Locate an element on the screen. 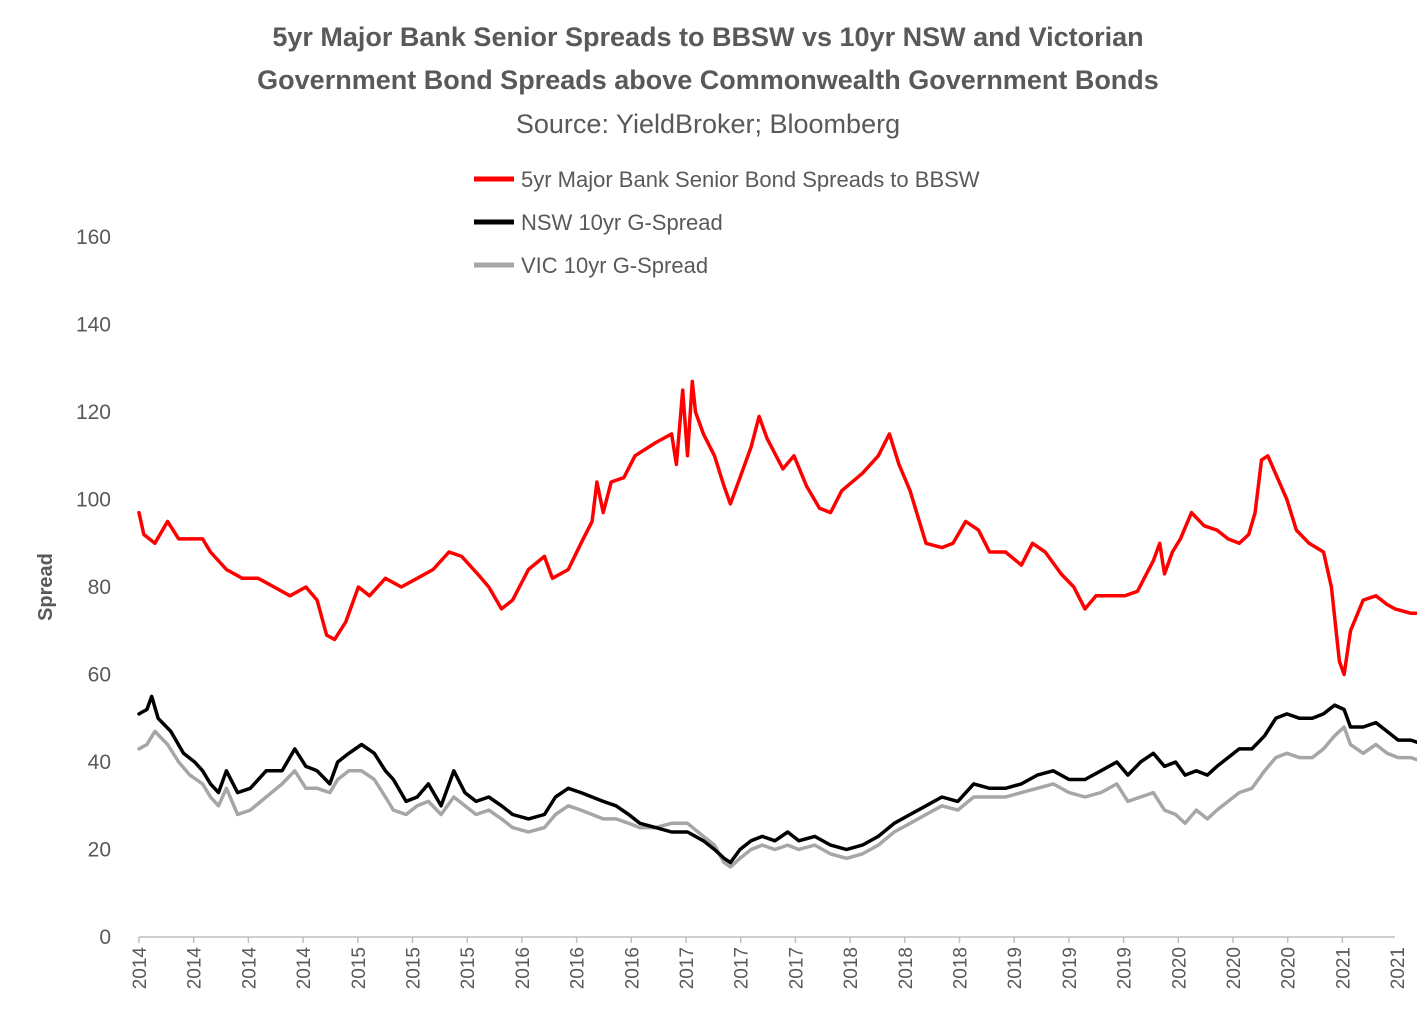 This screenshot has height=1028, width=1417. y-tick-label: 140 is located at coordinates (93, 325).